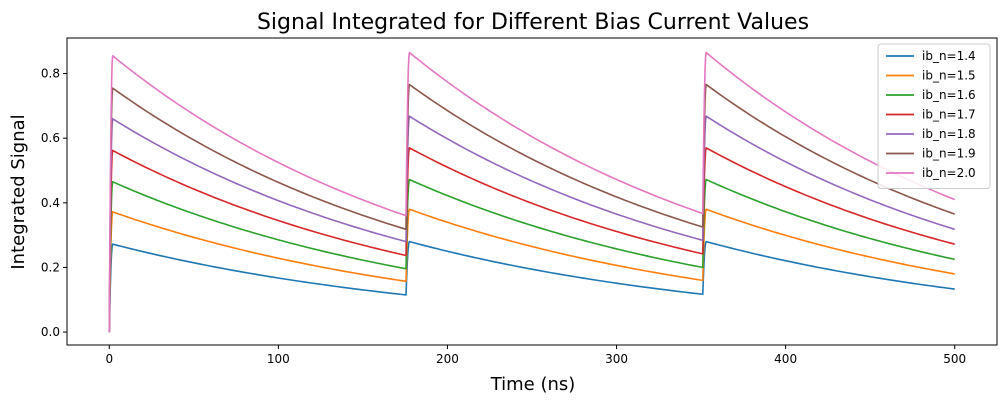 This screenshot has height=404, width=1007. What do you see at coordinates (949, 173) in the screenshot?
I see `legend-label: ib_n=2.0` at bounding box center [949, 173].